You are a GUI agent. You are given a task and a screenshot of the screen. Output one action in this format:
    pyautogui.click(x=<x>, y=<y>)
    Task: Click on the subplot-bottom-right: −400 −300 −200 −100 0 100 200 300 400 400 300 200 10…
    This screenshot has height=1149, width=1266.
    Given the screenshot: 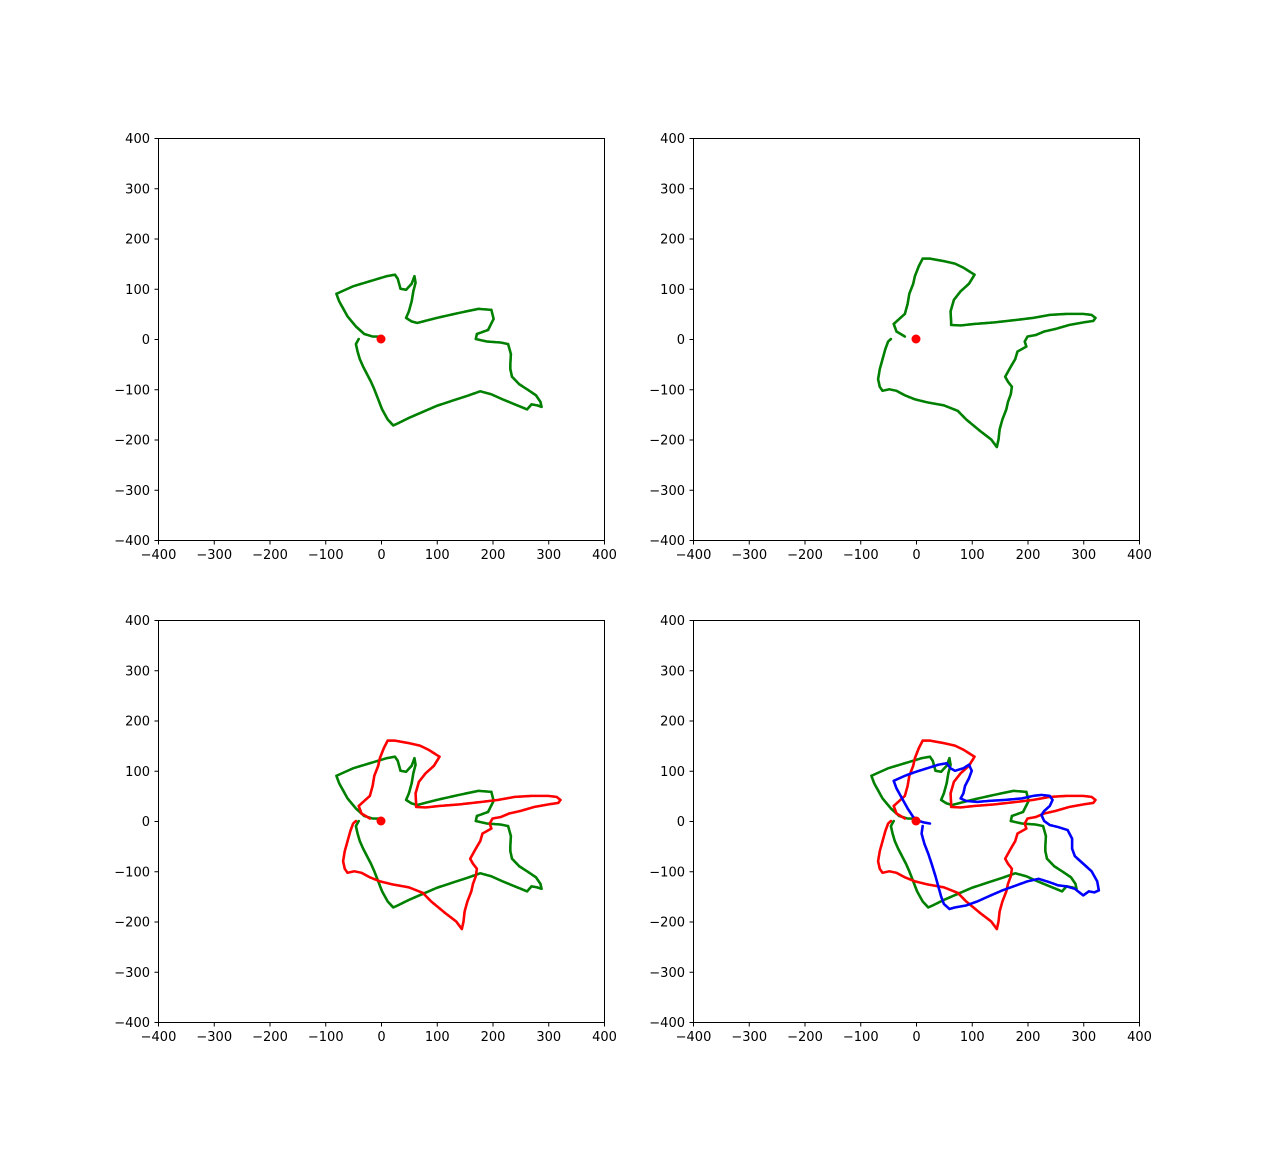 What is the action you would take?
    pyautogui.click(x=900, y=829)
    